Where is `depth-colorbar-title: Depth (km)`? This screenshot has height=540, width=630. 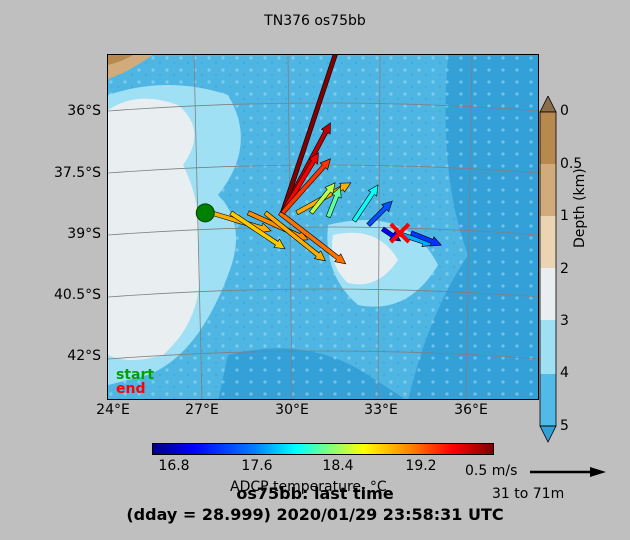
depth-colorbar-title: Depth (km) is located at coordinates (580, 208).